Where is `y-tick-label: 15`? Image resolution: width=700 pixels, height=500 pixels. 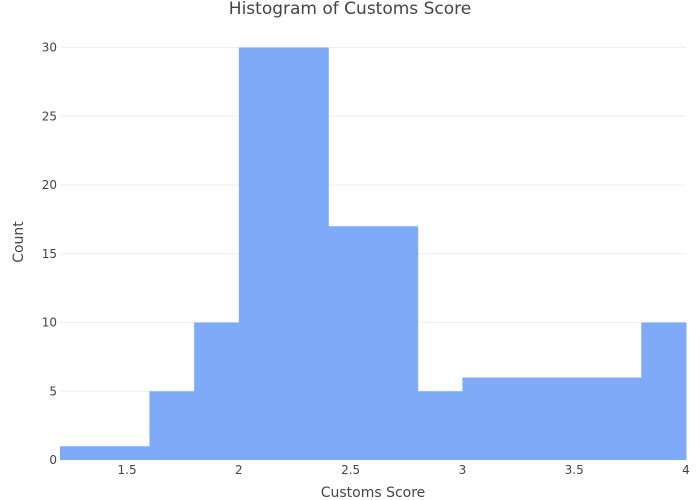
y-tick-label: 15 is located at coordinates (49, 254).